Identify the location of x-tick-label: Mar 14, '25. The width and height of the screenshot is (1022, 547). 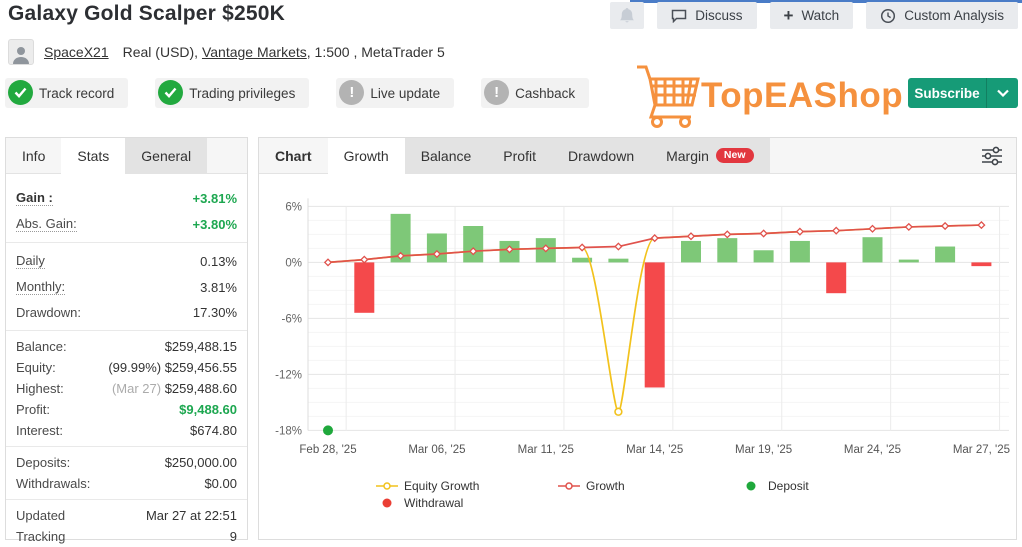
(654, 450).